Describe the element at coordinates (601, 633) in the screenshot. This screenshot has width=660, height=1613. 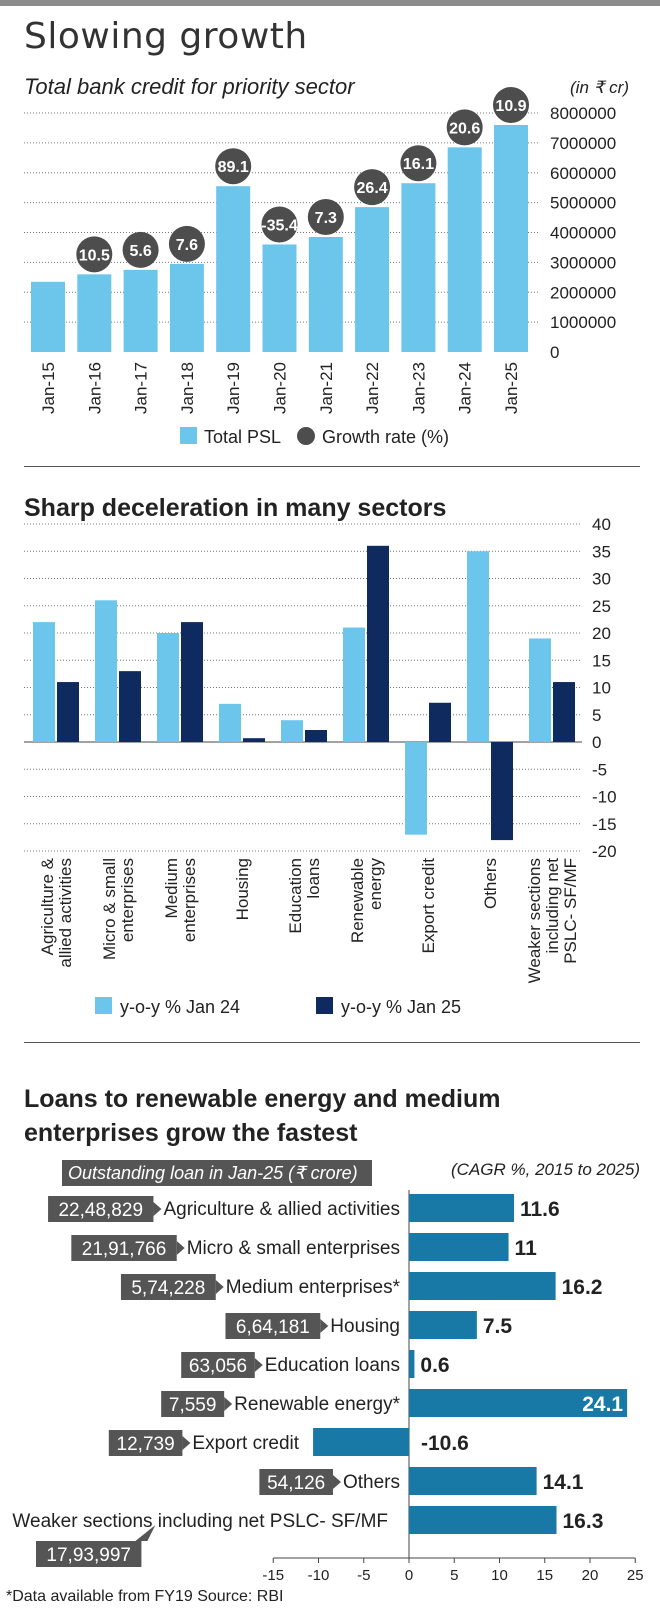
I see `y-tick-label: 20` at that location.